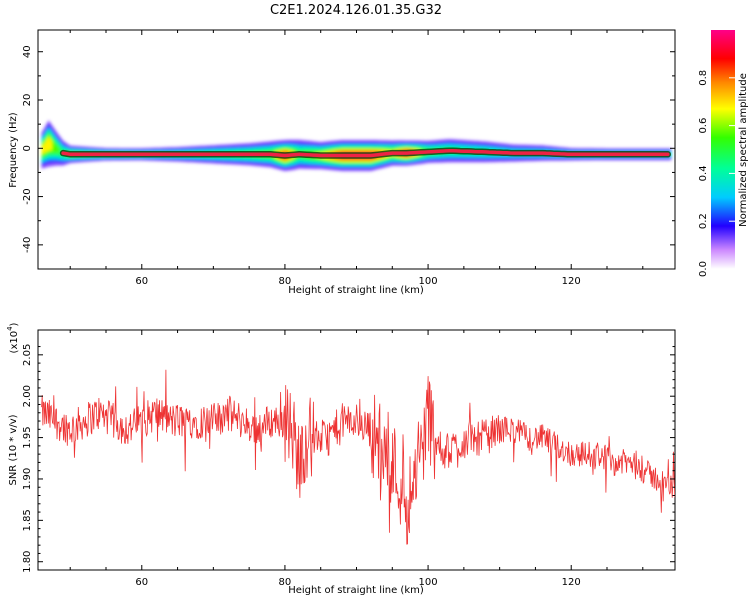  I want to click on colorbar-label: Normalized spectral amplitude, so click(743, 150).